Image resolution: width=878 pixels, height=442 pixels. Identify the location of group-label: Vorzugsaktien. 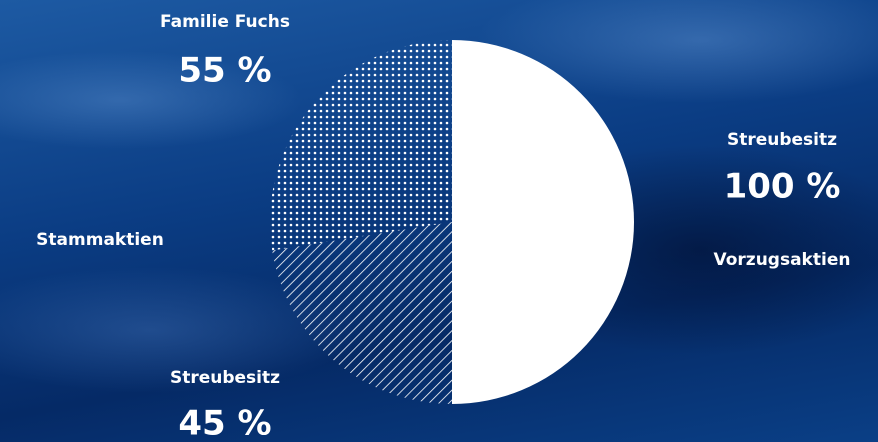
(782, 260).